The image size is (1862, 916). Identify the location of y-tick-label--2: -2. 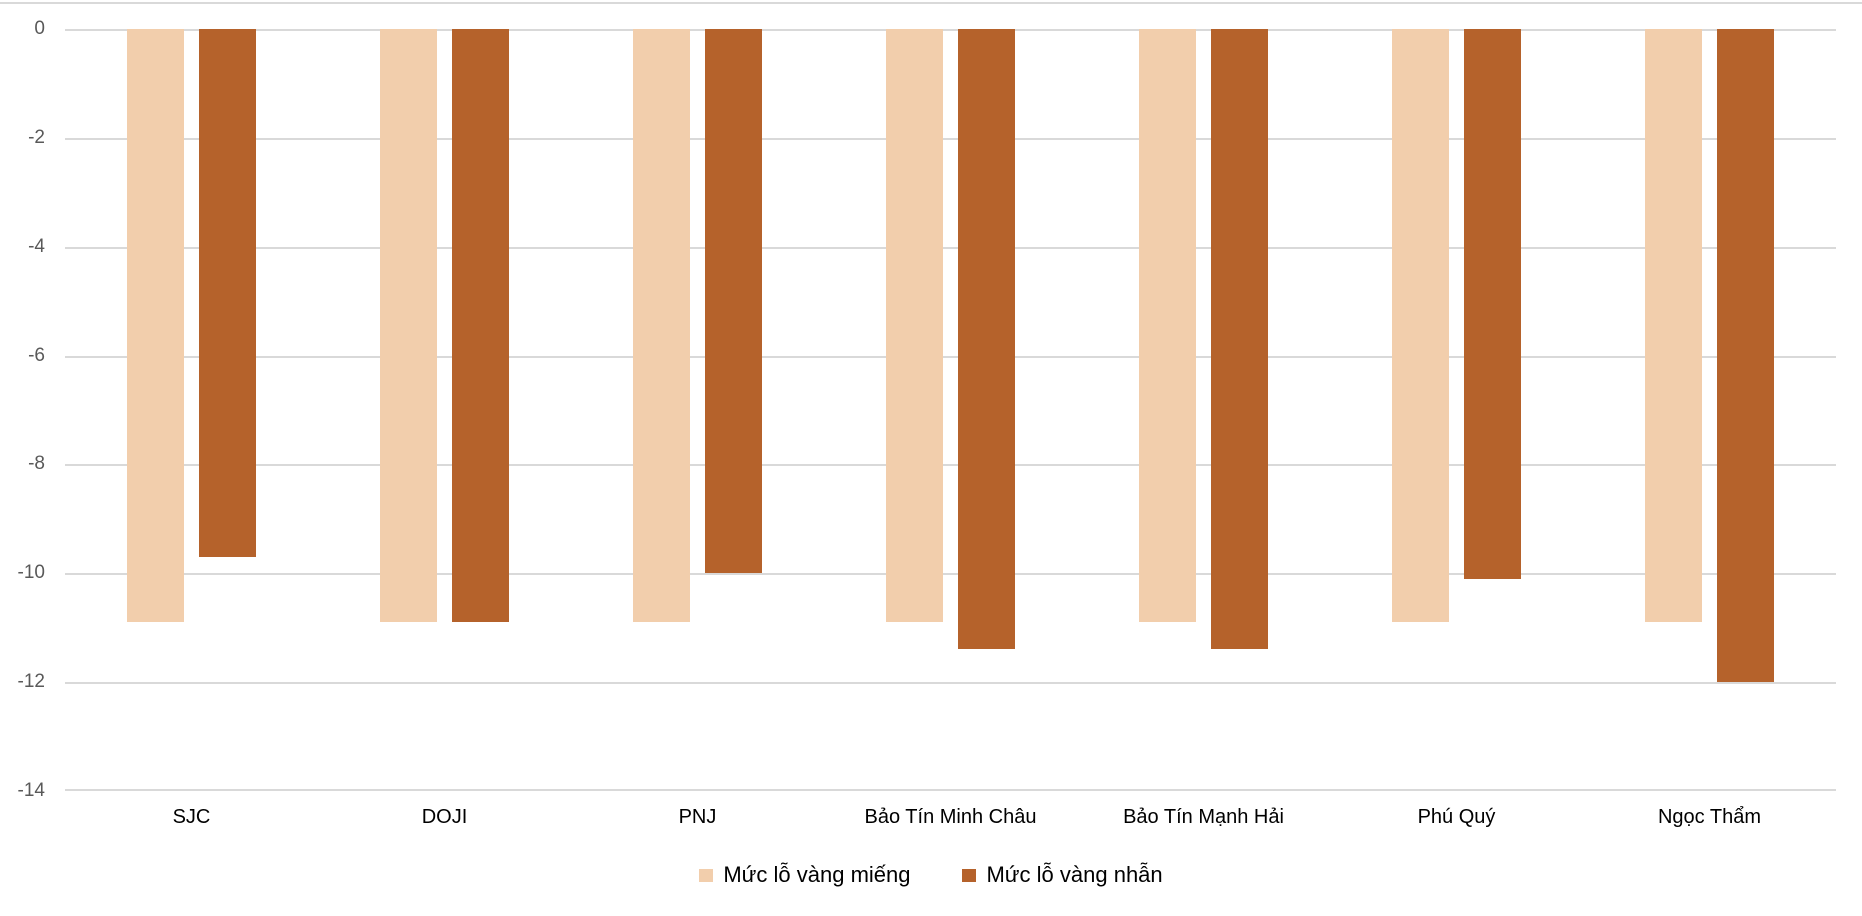
(36, 137).